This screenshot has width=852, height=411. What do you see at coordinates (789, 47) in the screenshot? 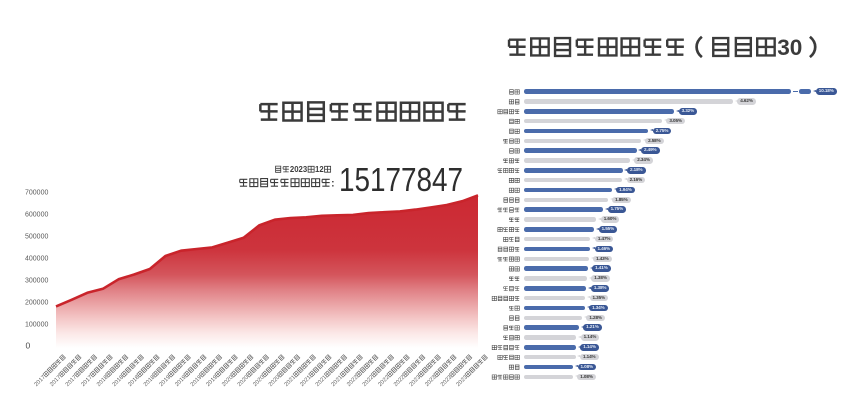
I see `svg-text: 30` at bounding box center [789, 47].